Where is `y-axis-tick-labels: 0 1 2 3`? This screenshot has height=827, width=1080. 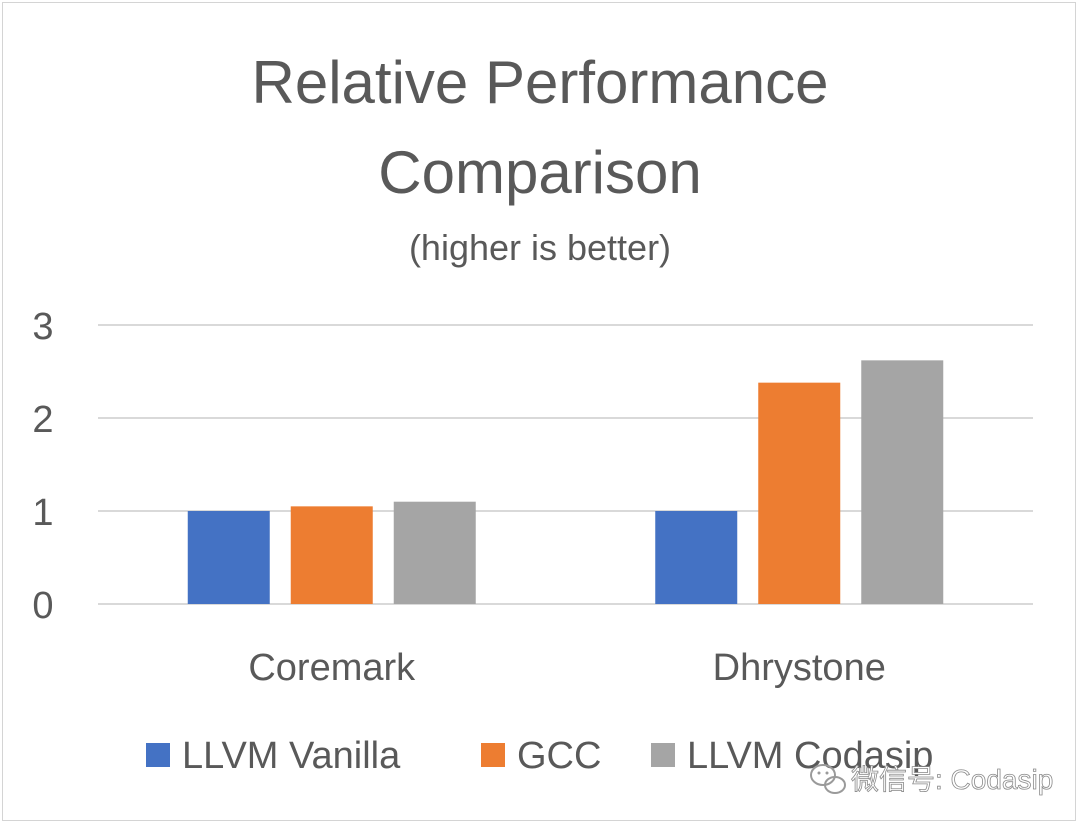
y-axis-tick-labels: 0 1 2 3 is located at coordinates (42, 466).